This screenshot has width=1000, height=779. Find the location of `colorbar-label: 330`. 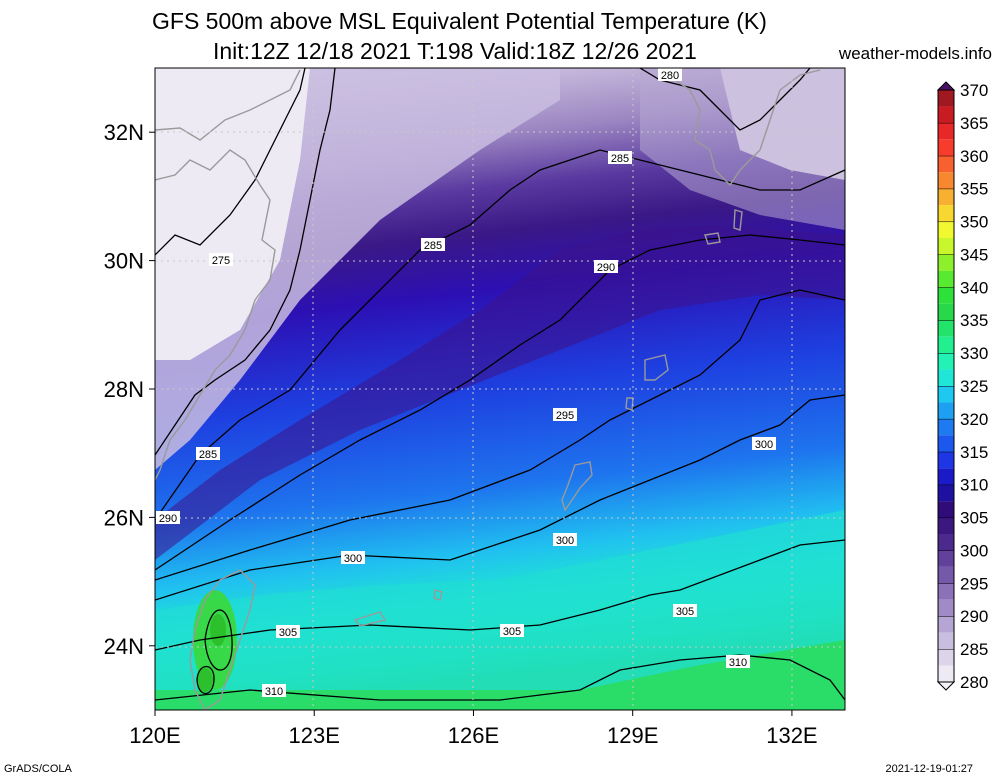

colorbar-label: 330 is located at coordinates (974, 353).